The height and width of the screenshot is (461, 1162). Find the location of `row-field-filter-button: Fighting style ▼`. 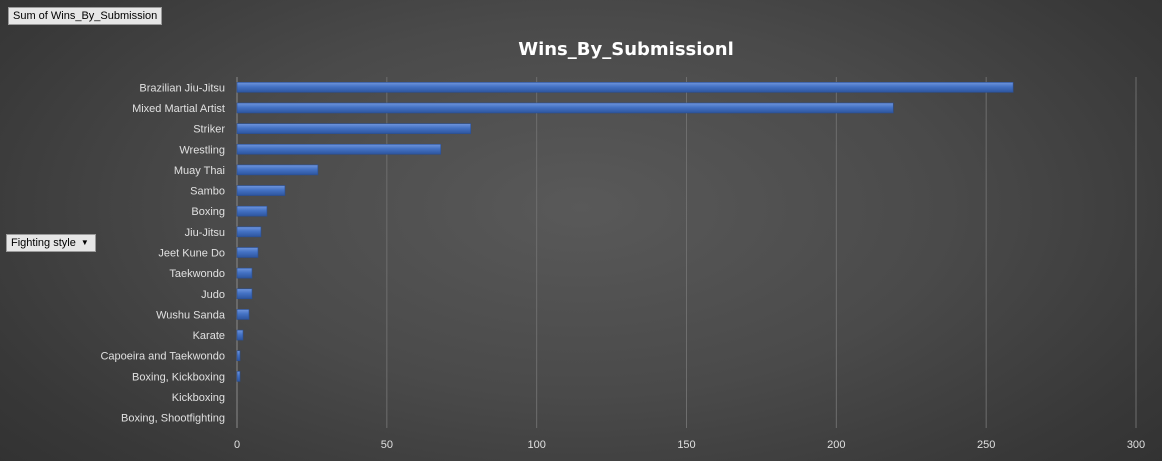

row-field-filter-button: Fighting style ▼ is located at coordinates (51, 243).